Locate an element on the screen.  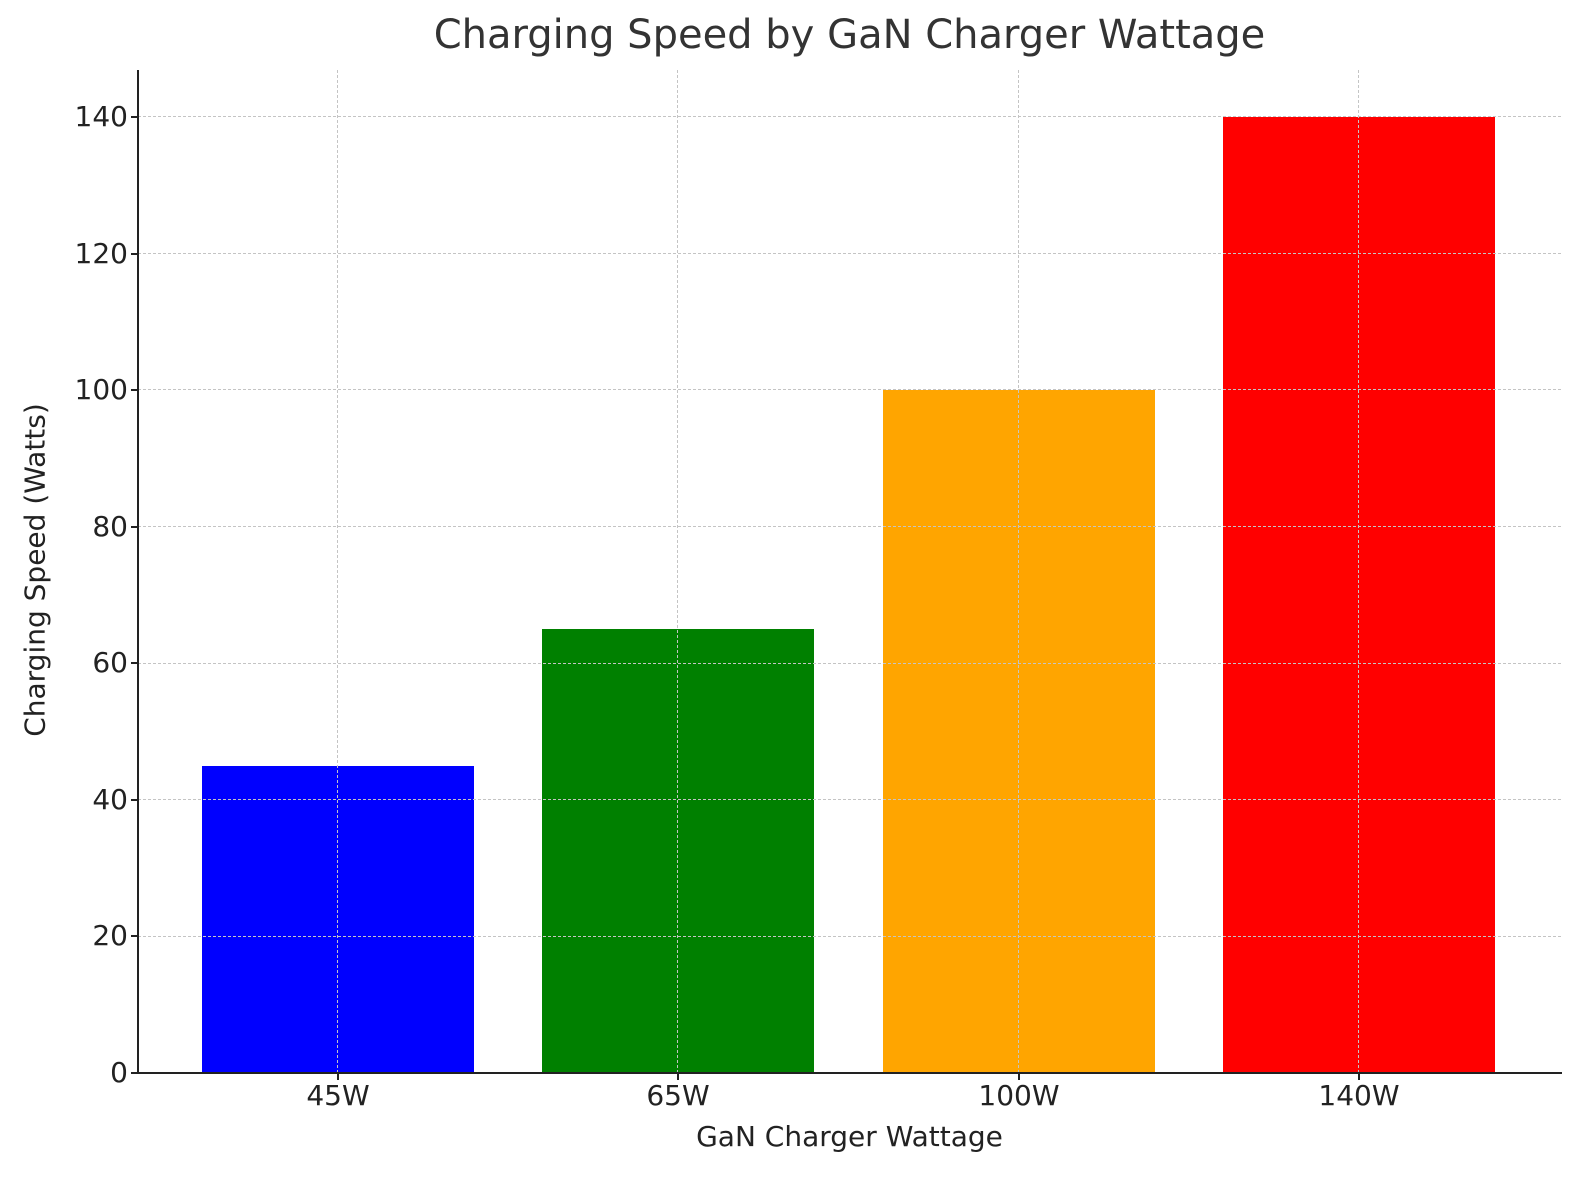
y-tick-label: 140 is located at coordinates (101, 116).